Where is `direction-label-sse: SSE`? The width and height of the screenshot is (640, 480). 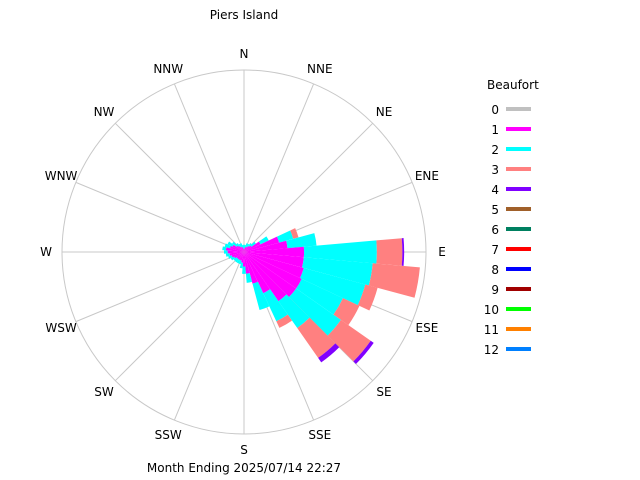 direction-label-sse: SSE is located at coordinates (319, 435).